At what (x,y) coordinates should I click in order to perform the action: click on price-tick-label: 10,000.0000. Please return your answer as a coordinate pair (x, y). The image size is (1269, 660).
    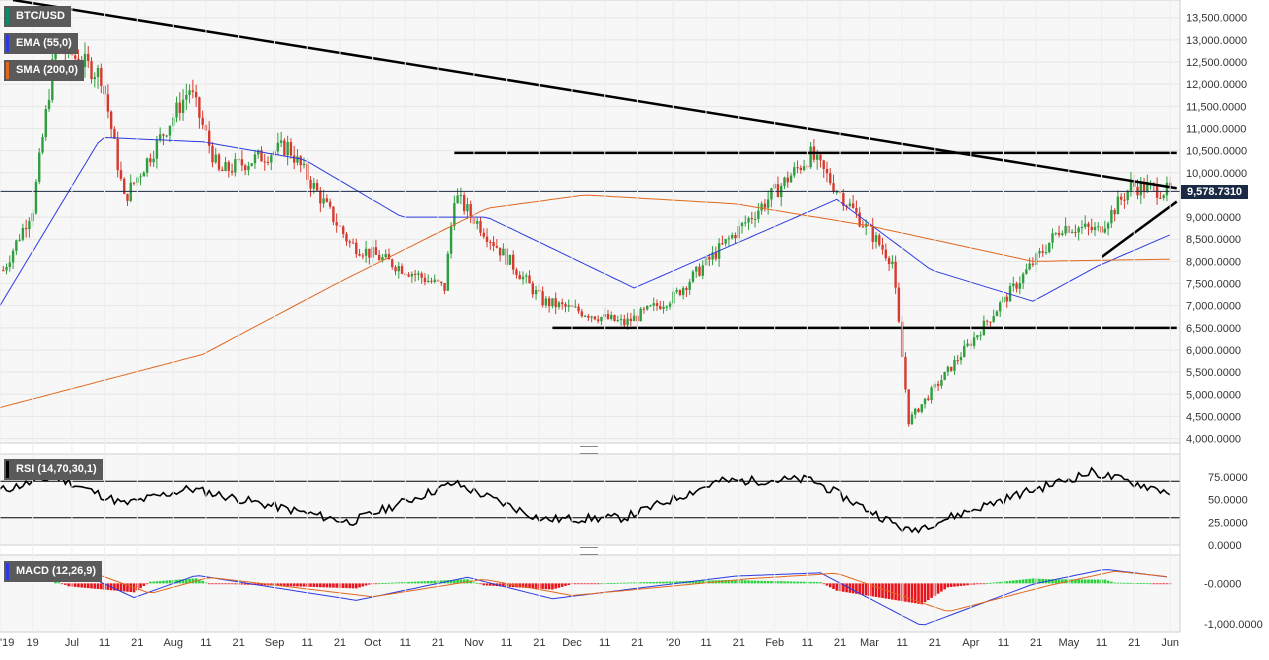
    Looking at the image, I should click on (1216, 174).